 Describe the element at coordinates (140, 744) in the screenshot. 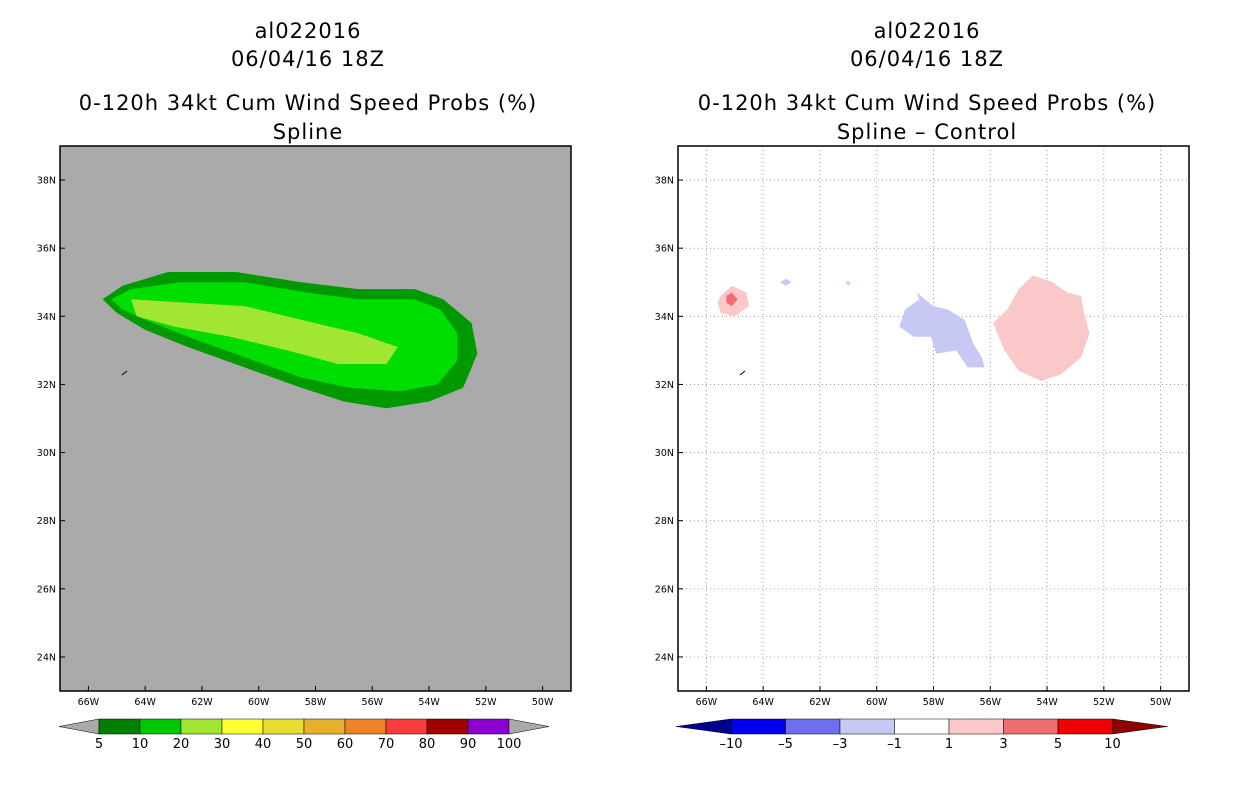

I see `colorbar-label-1: 10` at that location.